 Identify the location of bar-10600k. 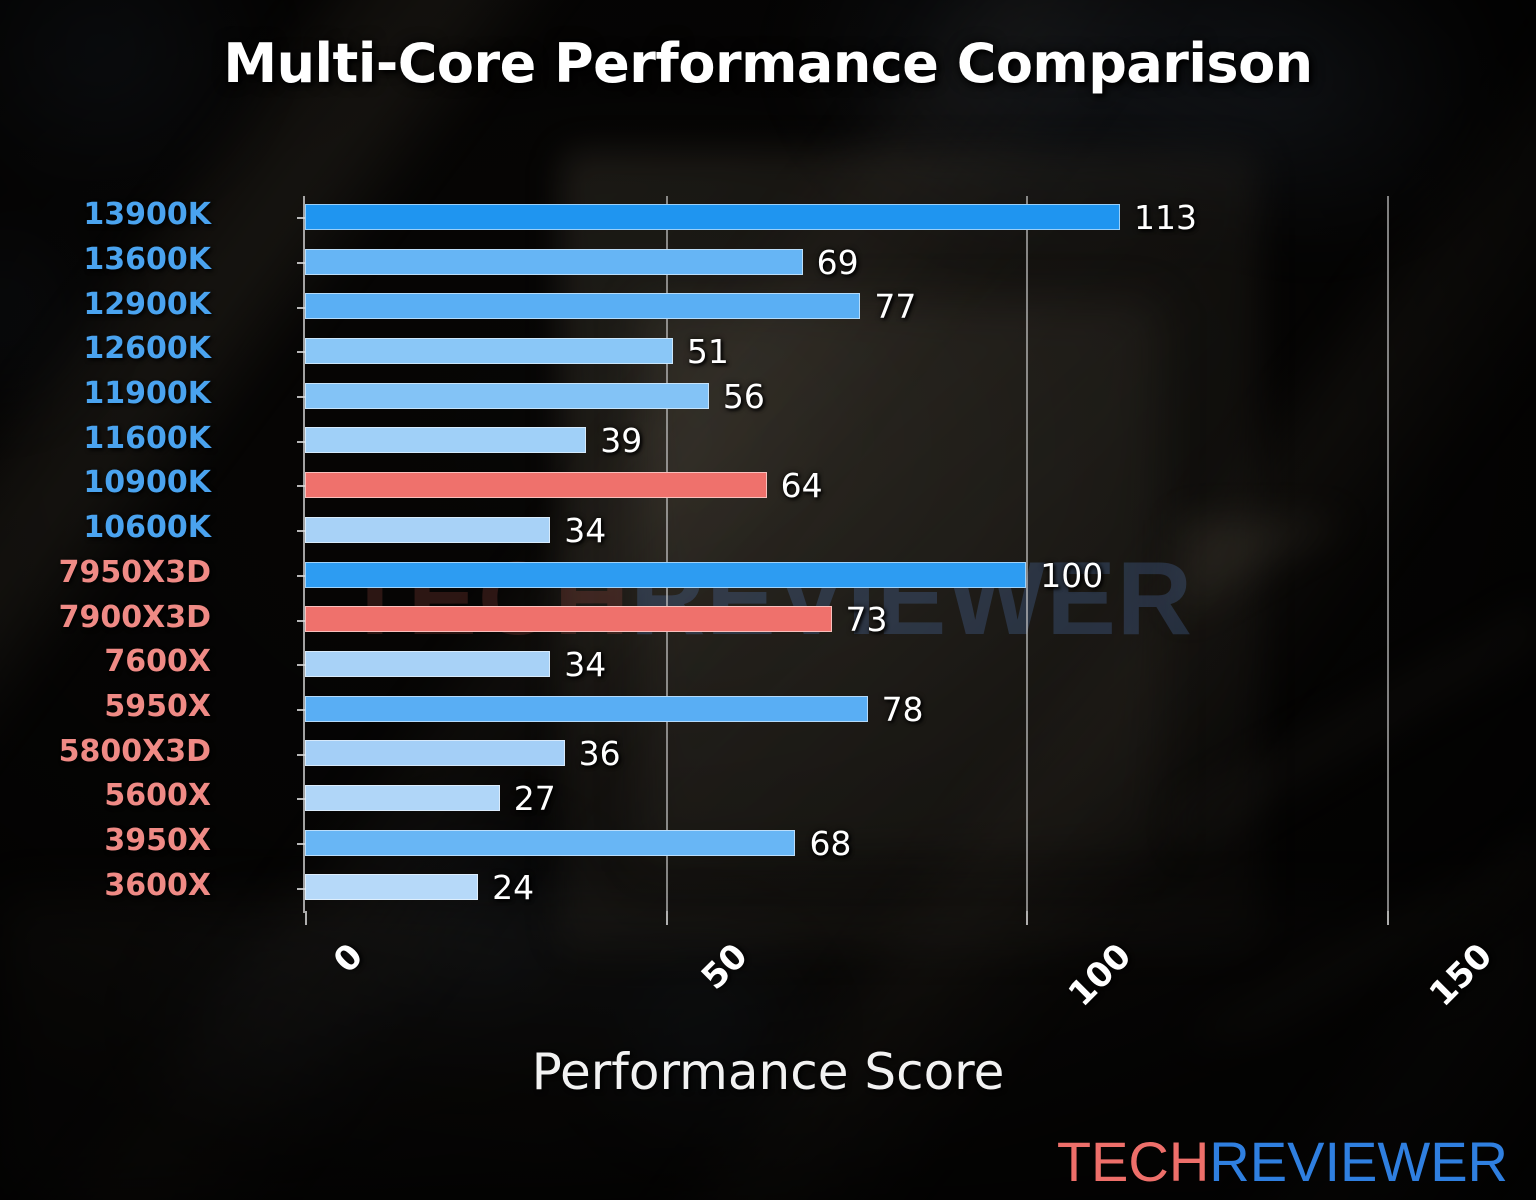
(428, 529).